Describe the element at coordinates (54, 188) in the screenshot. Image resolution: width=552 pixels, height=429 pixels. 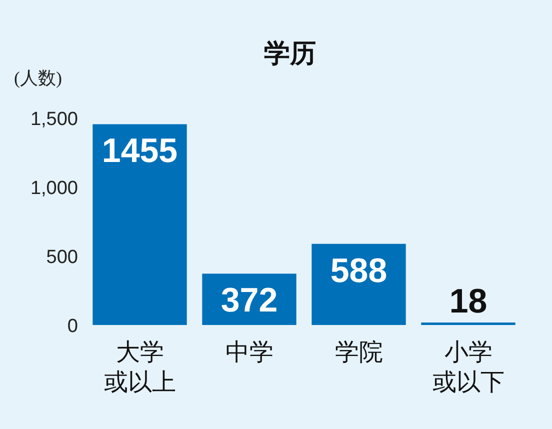
I see `y-tick-label: 1,000` at that location.